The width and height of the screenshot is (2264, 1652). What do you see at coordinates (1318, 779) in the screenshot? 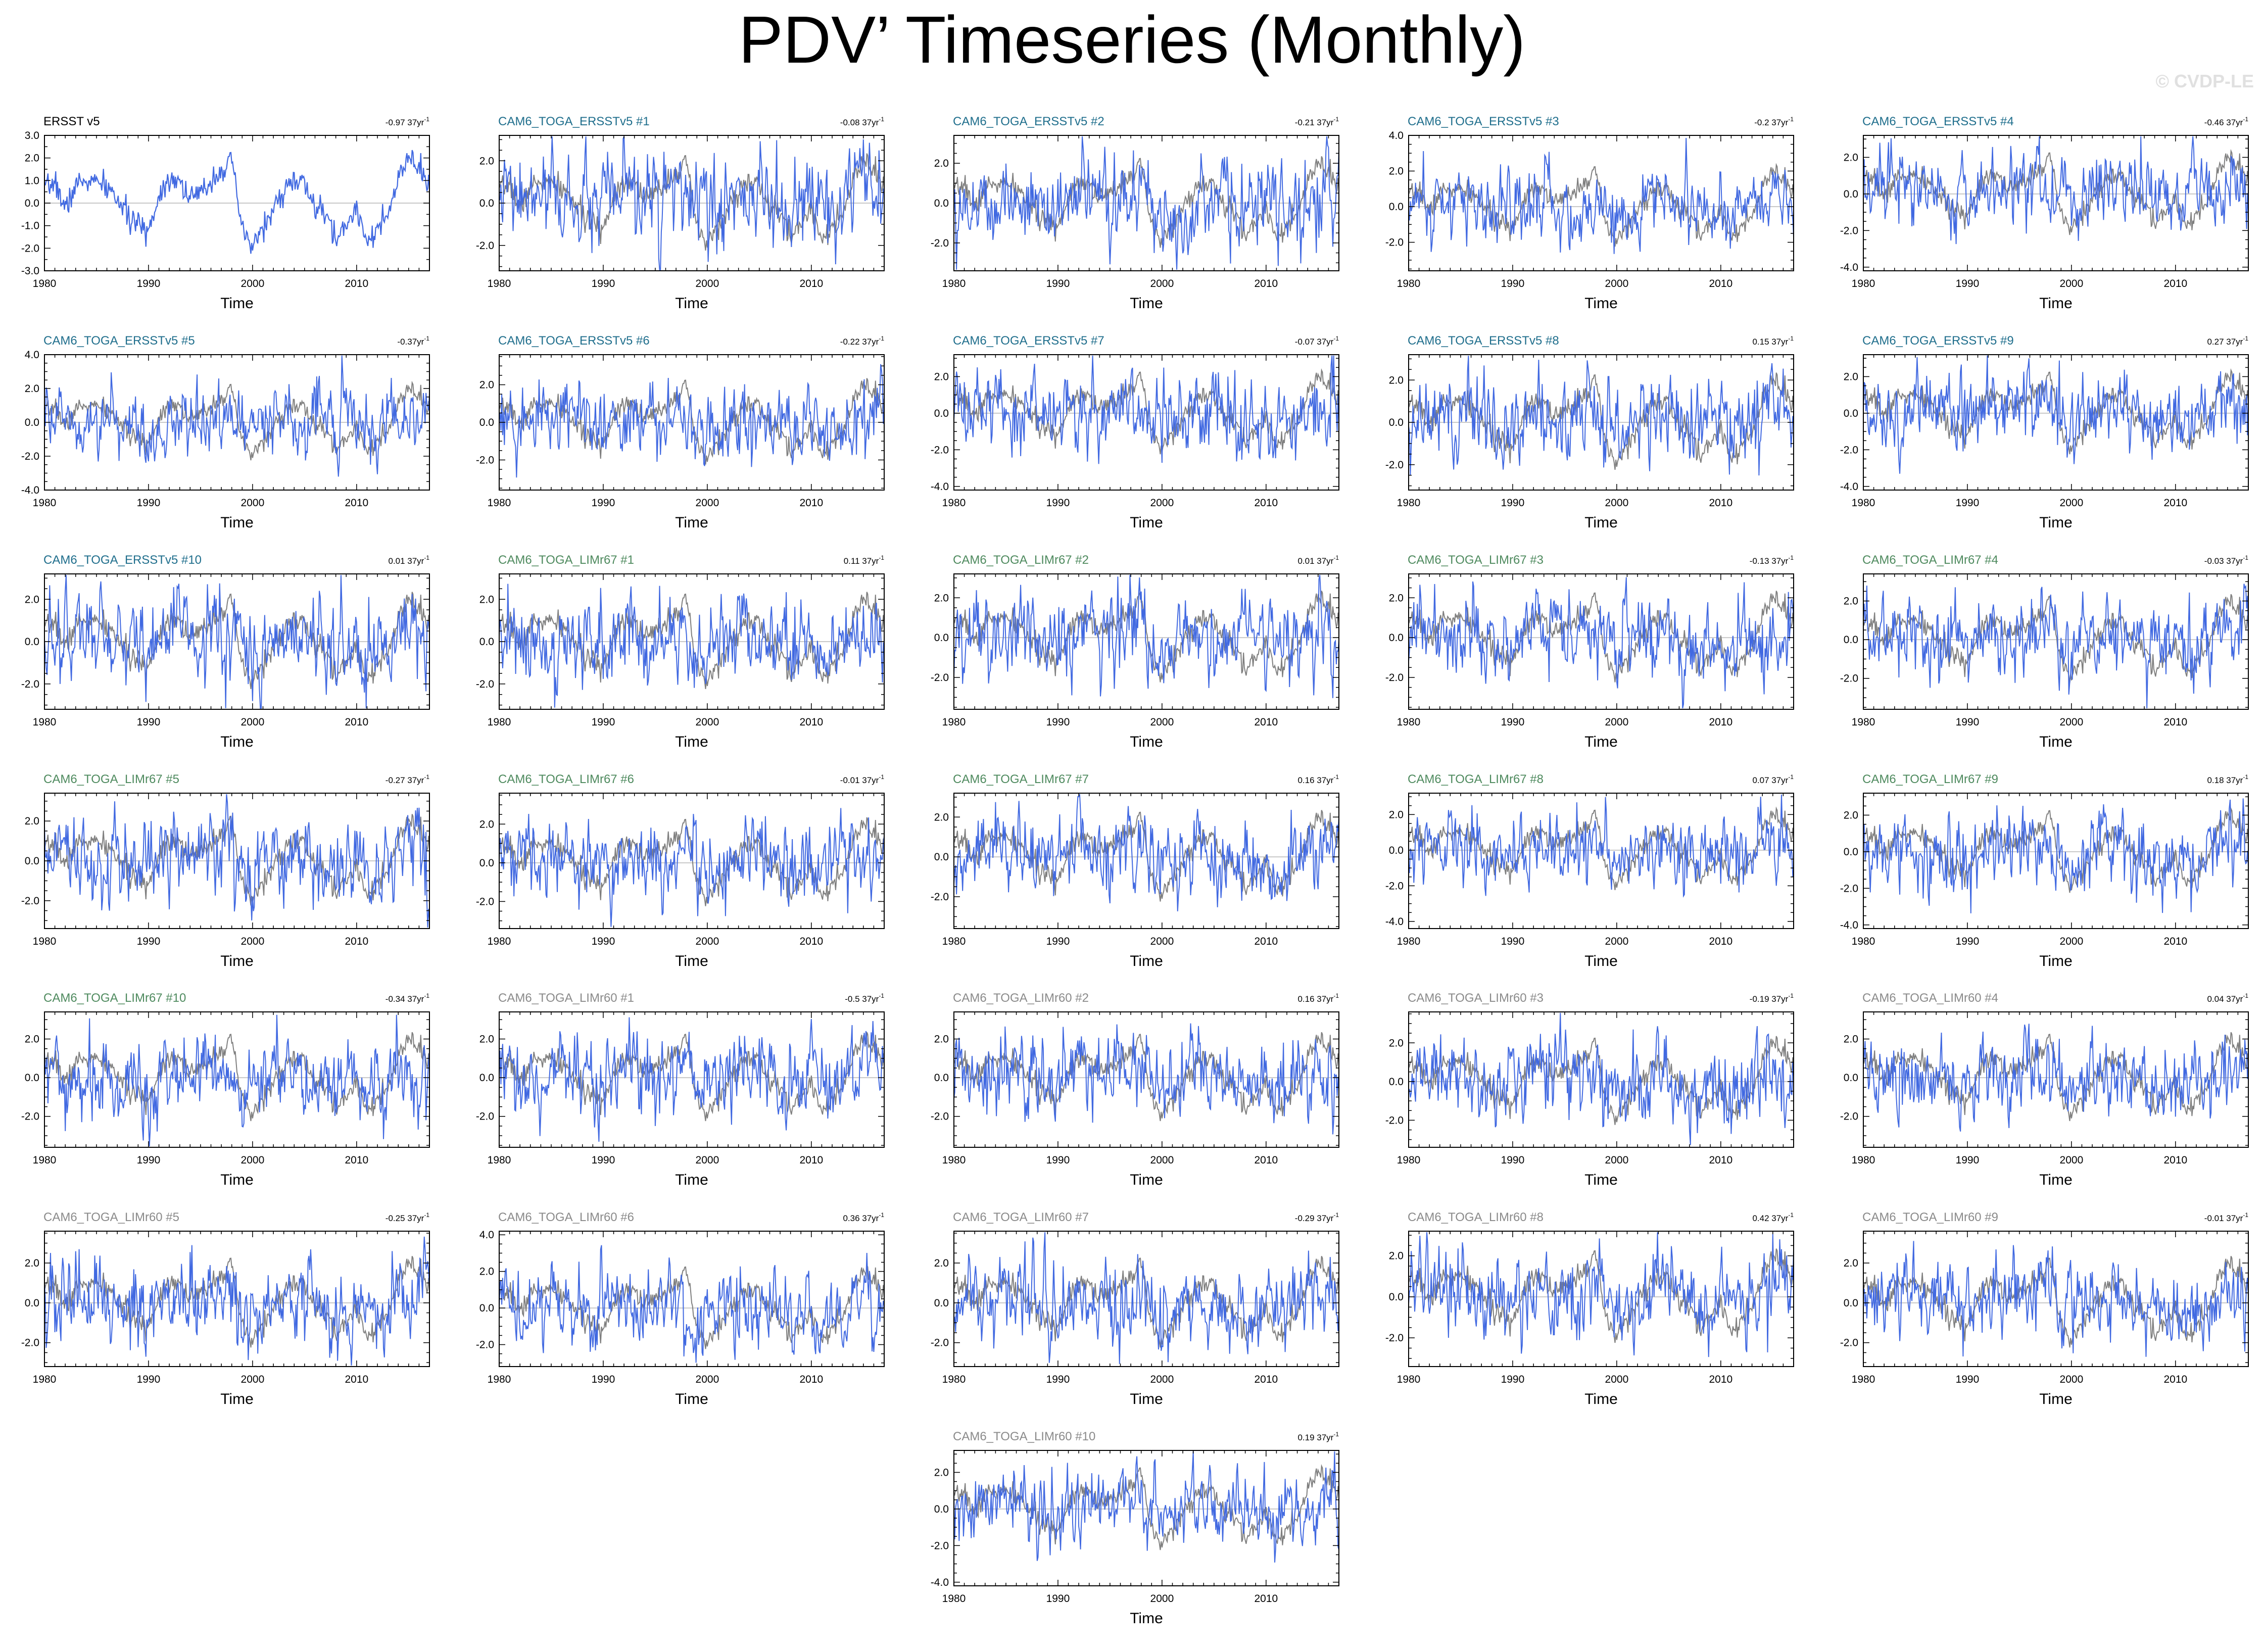
I see `trend-label: 0.16 37yr-1` at bounding box center [1318, 779].